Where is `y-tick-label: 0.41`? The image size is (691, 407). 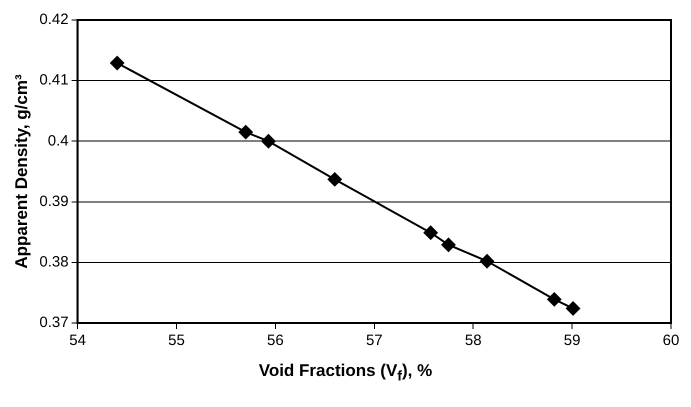
y-tick-label: 0.41 is located at coordinates (54, 80).